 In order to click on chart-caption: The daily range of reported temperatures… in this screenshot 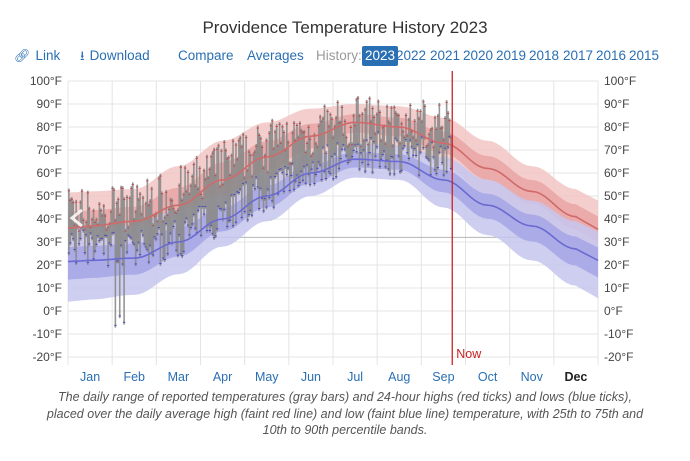, I will do `click(345, 413)`.